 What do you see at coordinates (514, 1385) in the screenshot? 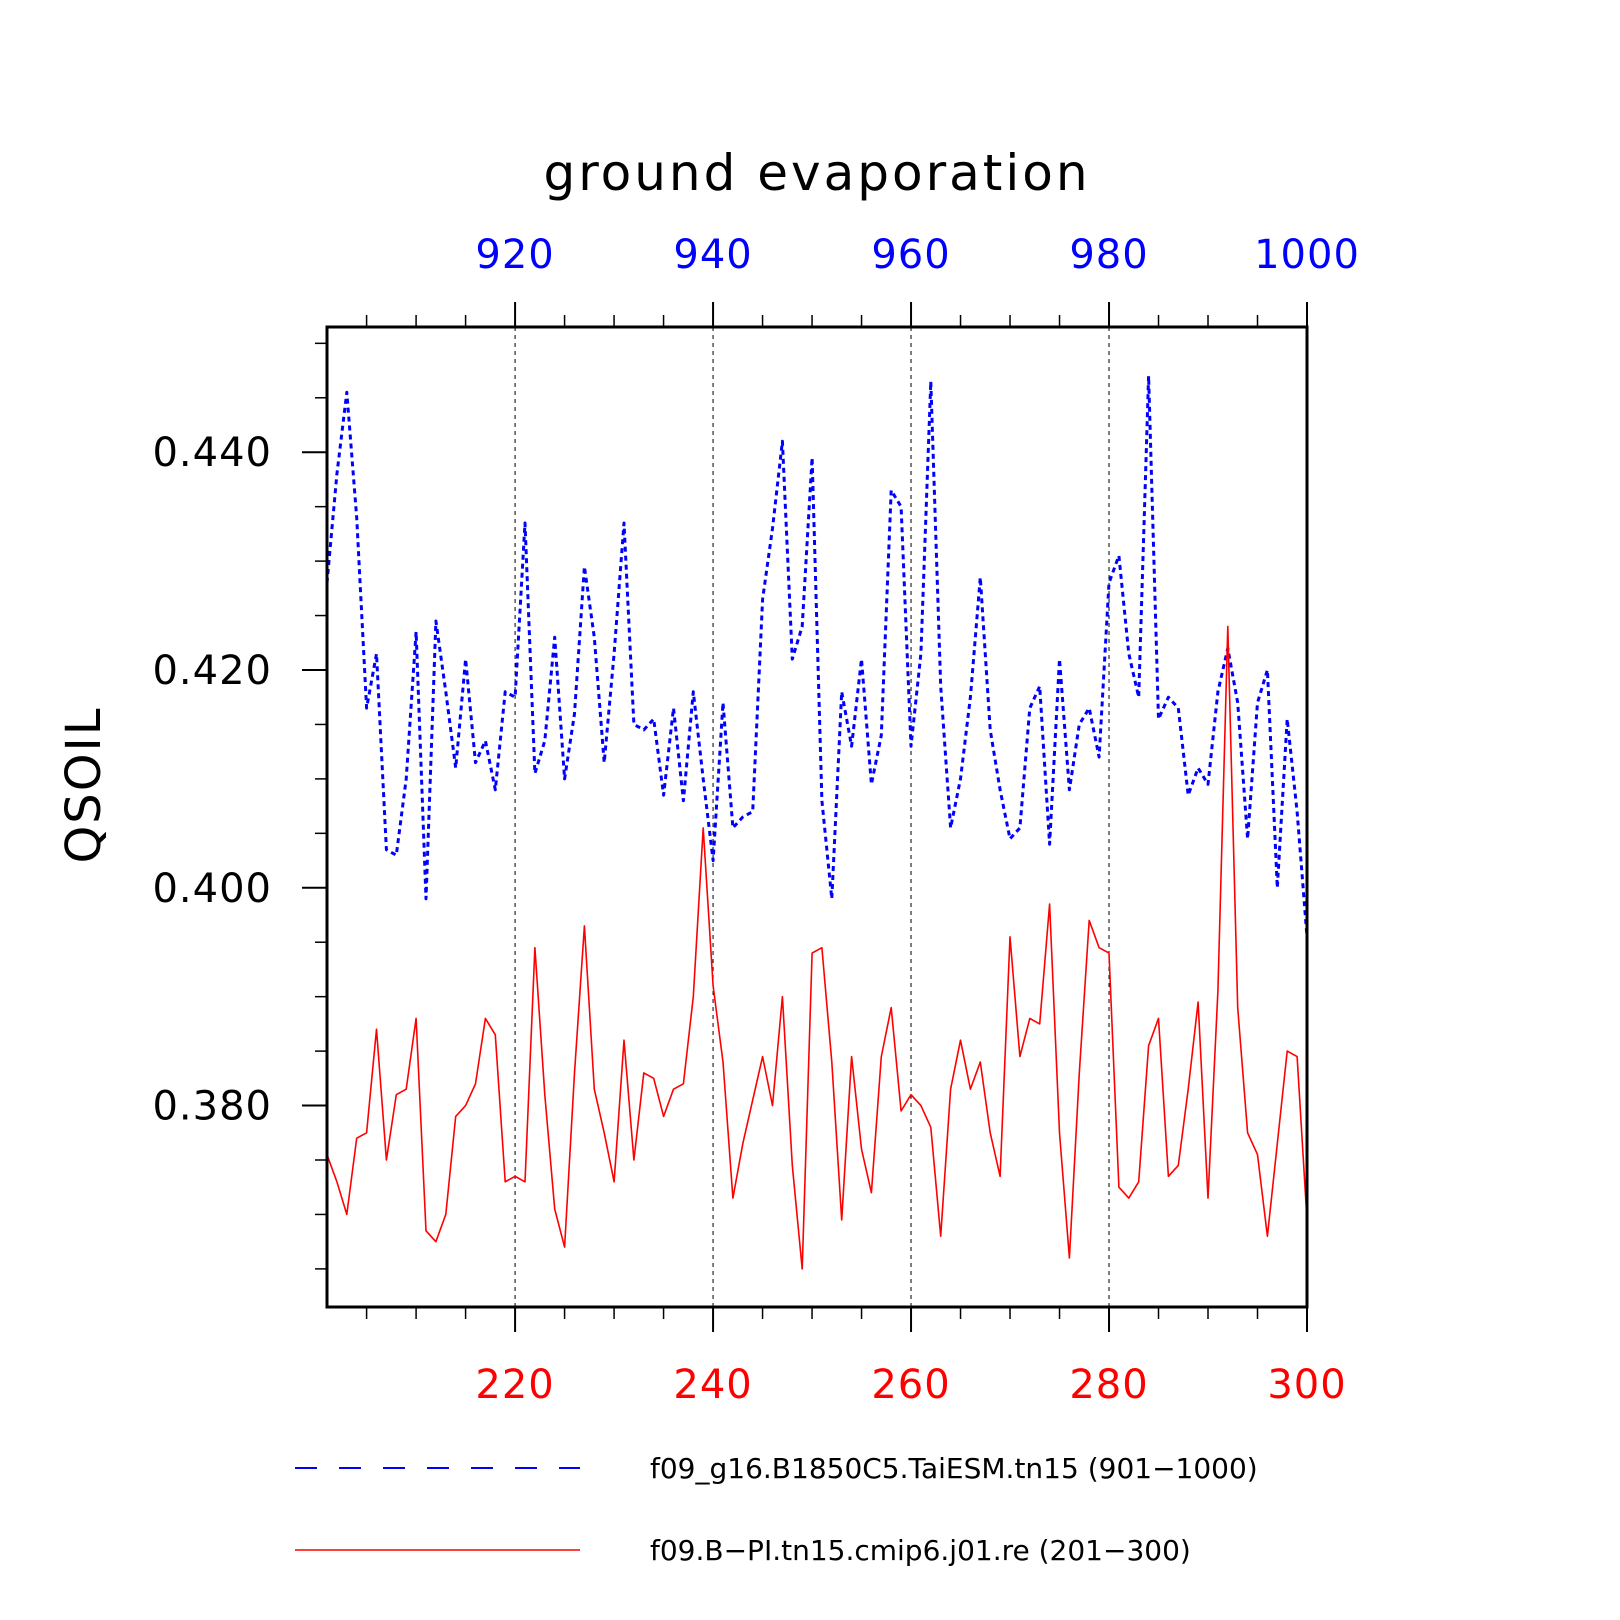
I see `bottom-tick-label: 220` at bounding box center [514, 1385].